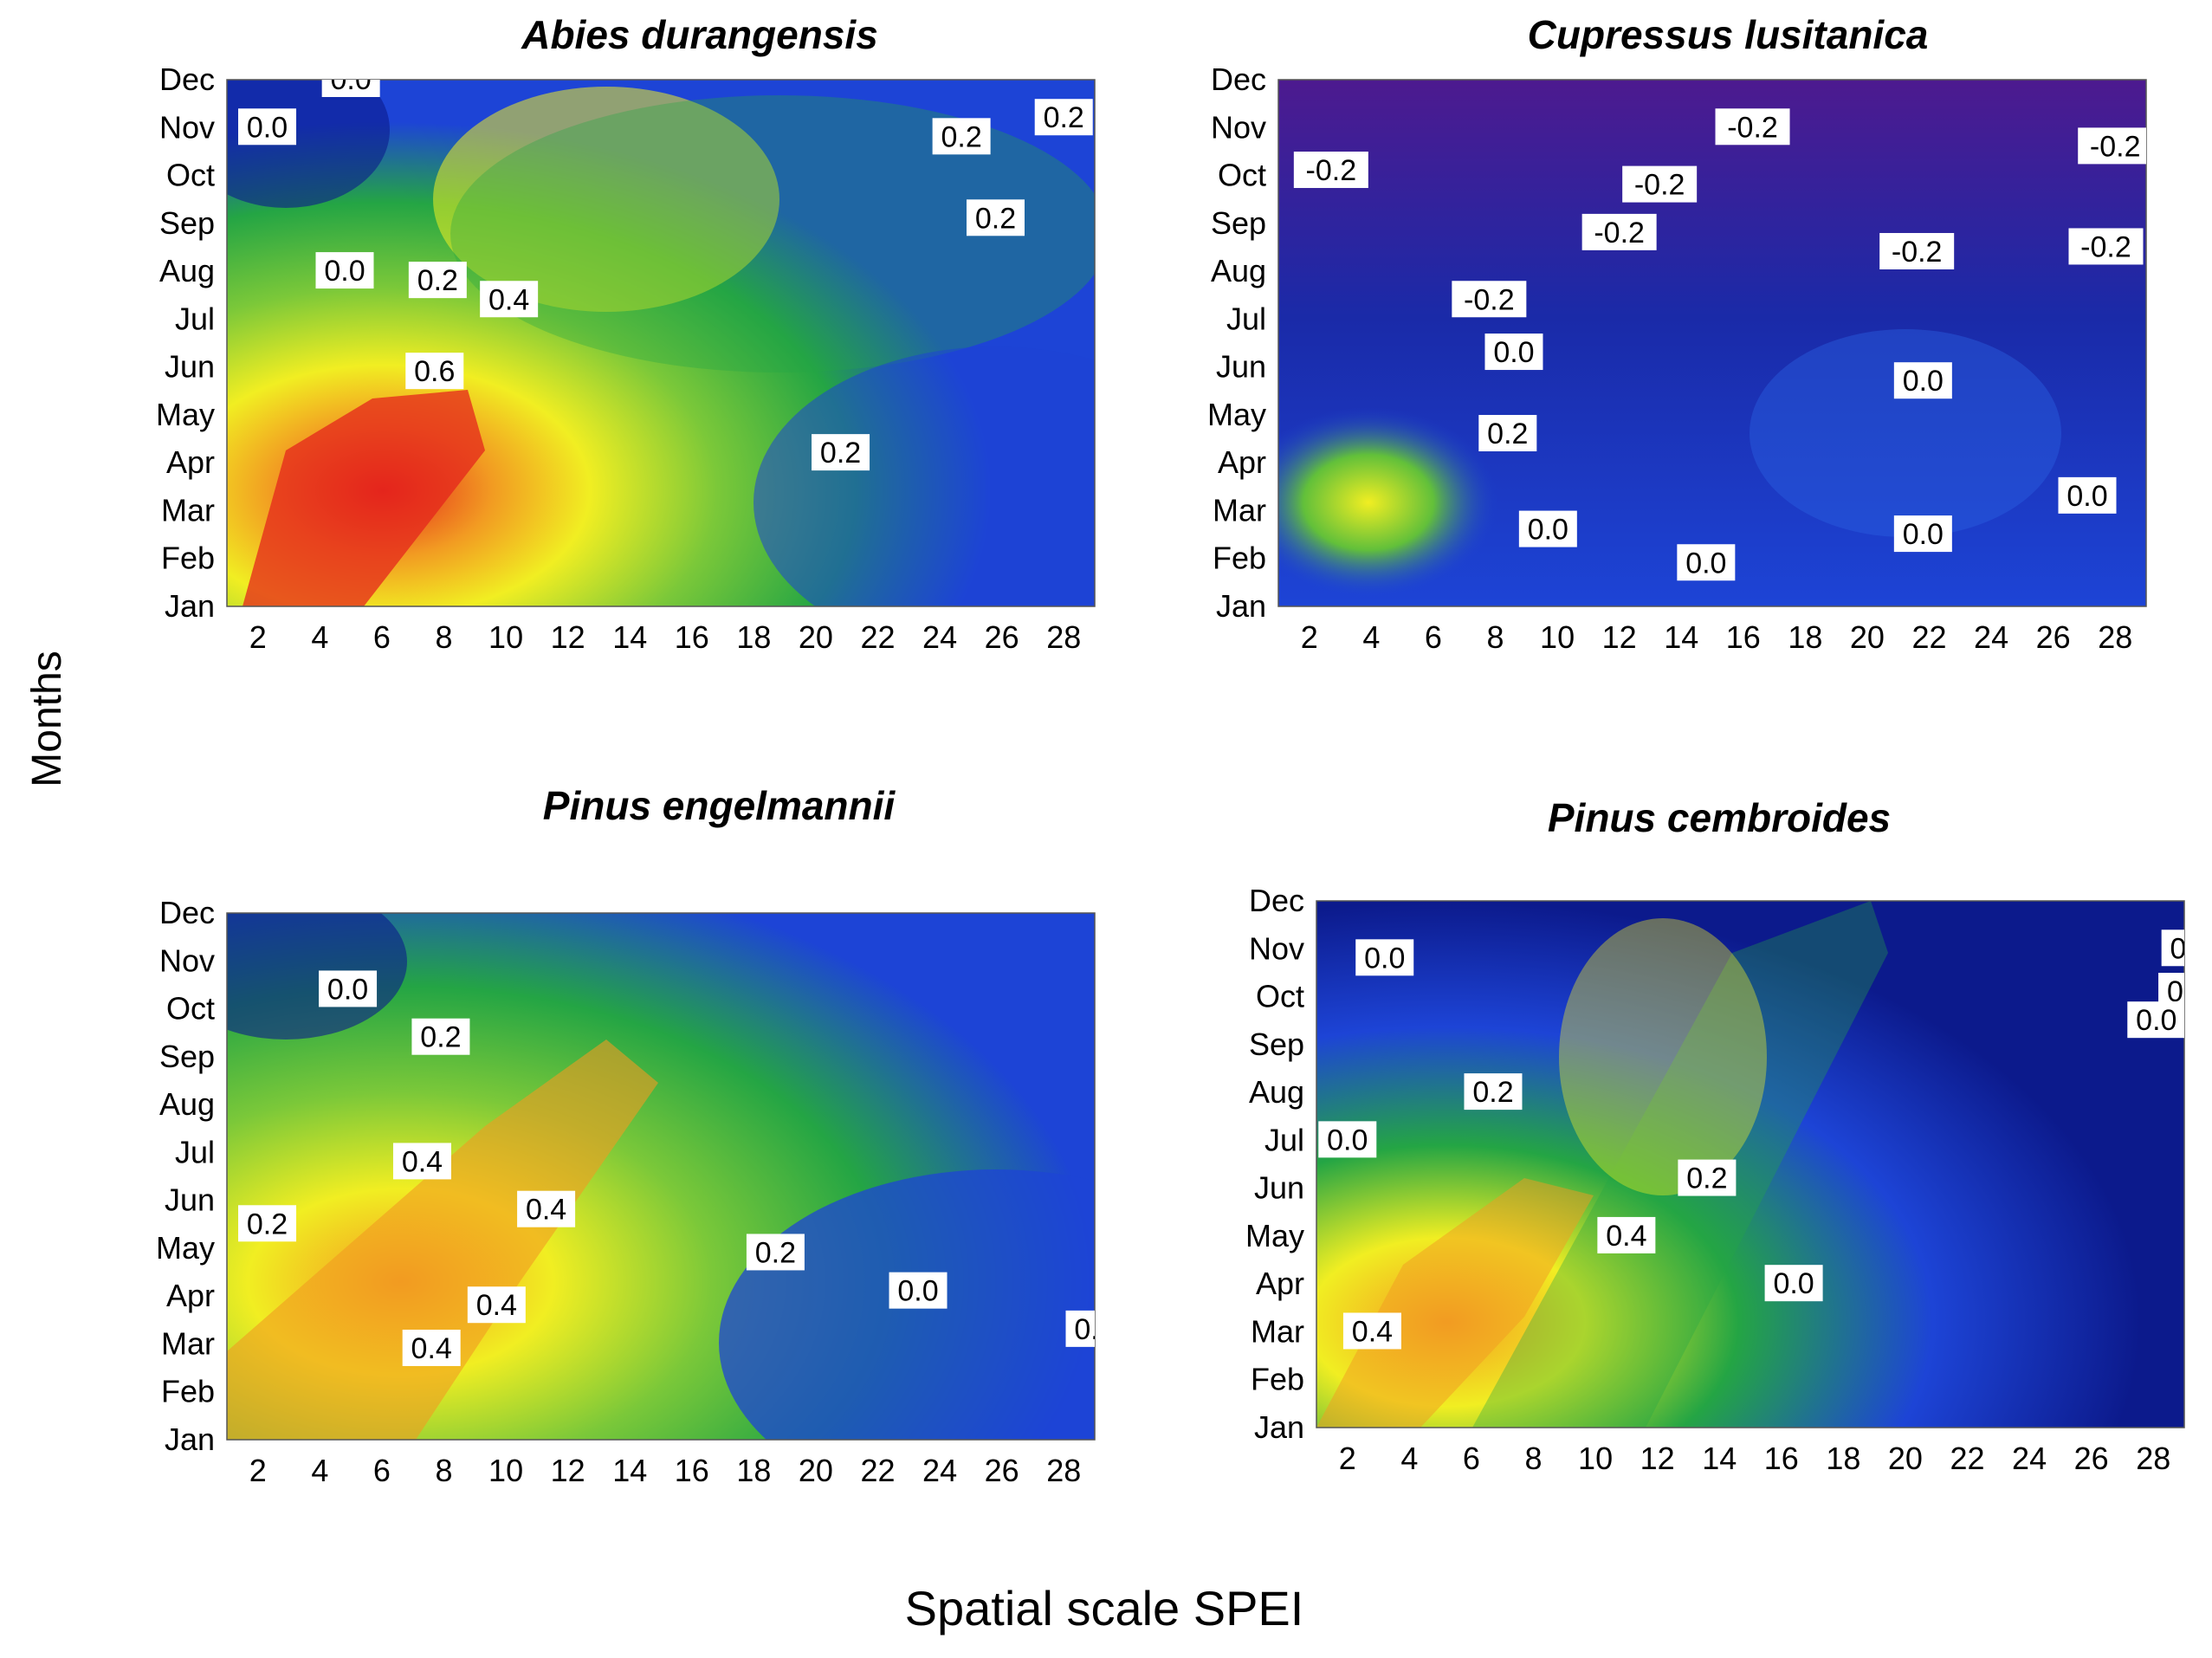 The width and height of the screenshot is (2212, 1658). I want to click on x-tick-label: 24, so click(939, 1470).